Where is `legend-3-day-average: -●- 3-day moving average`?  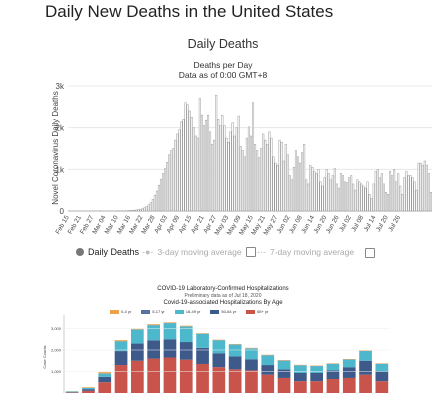
legend-3-day-average: -●- 3-day moving average is located at coordinates (199, 252).